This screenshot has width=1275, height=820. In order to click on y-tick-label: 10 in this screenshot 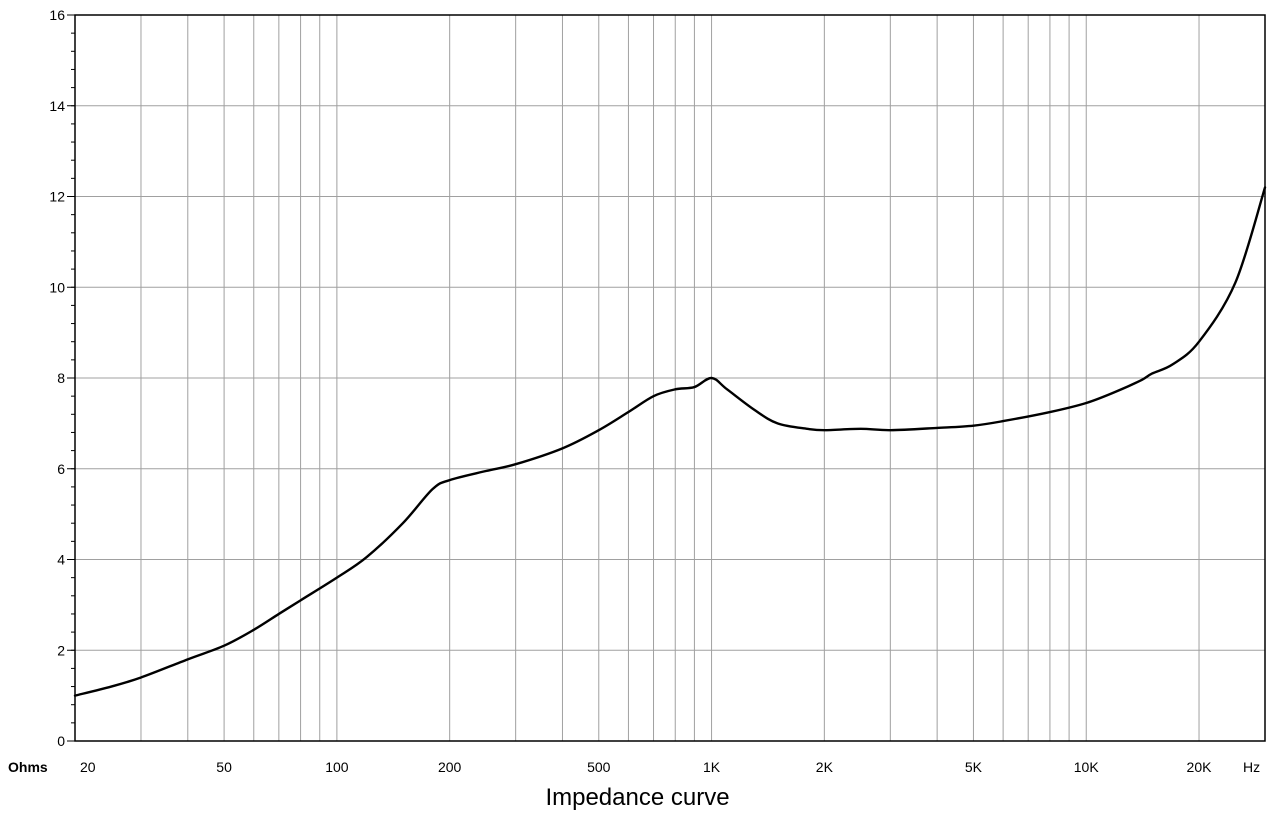, I will do `click(57, 287)`.